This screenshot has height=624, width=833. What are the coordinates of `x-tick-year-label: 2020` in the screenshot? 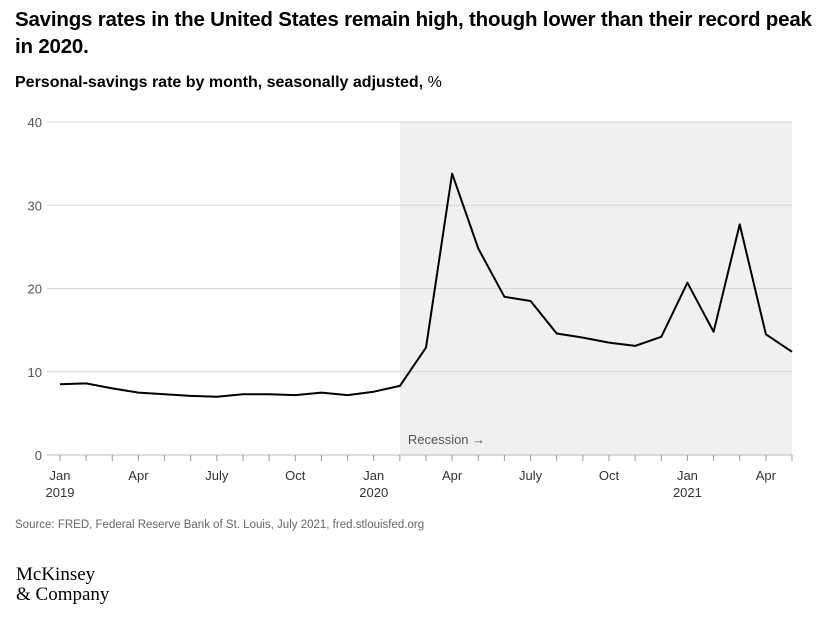 It's located at (373, 492).